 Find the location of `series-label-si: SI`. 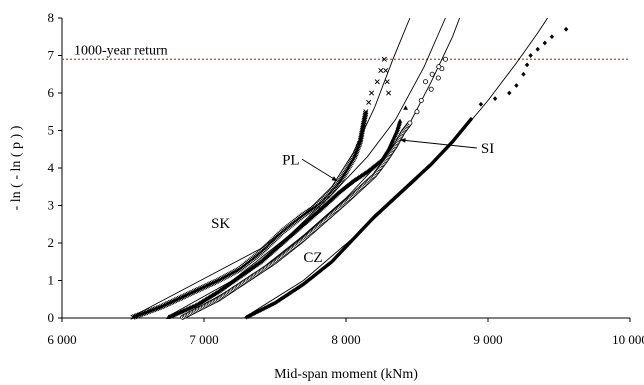

series-label-si: SI is located at coordinates (487, 149).